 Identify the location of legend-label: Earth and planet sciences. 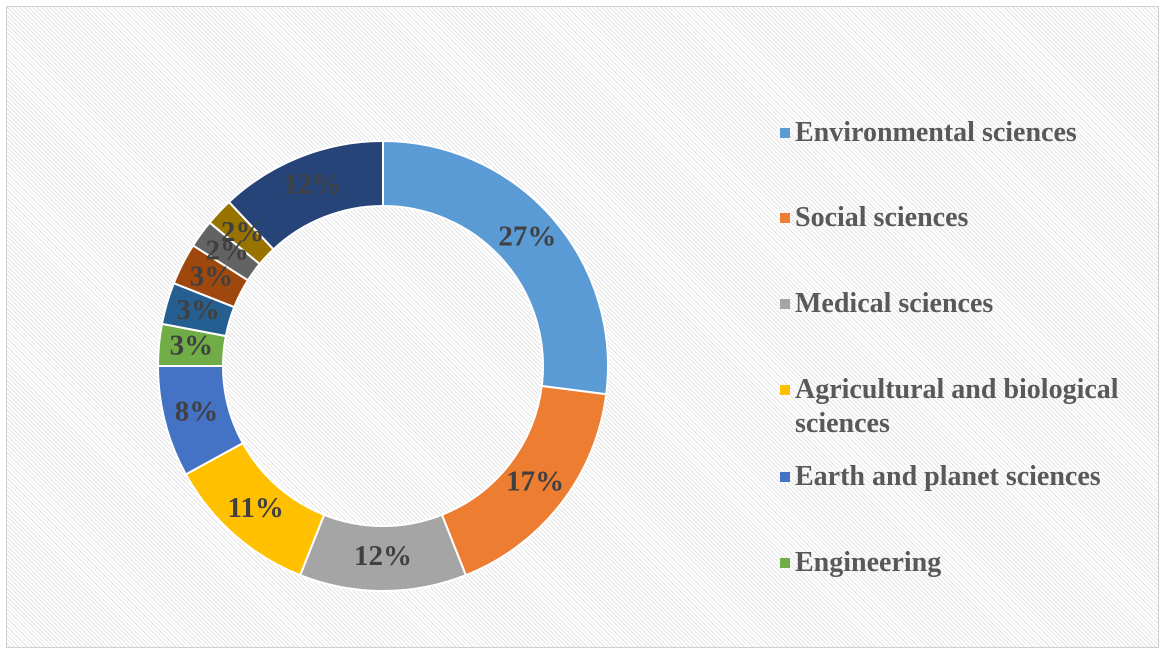
(948, 476).